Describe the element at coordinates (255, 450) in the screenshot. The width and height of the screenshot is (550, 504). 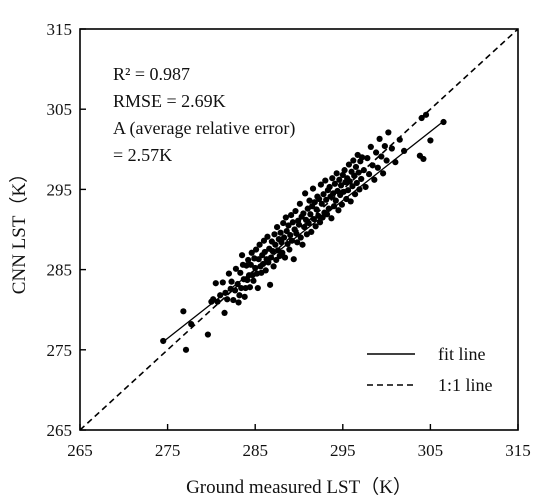
I see `x-tick-label: 285` at that location.